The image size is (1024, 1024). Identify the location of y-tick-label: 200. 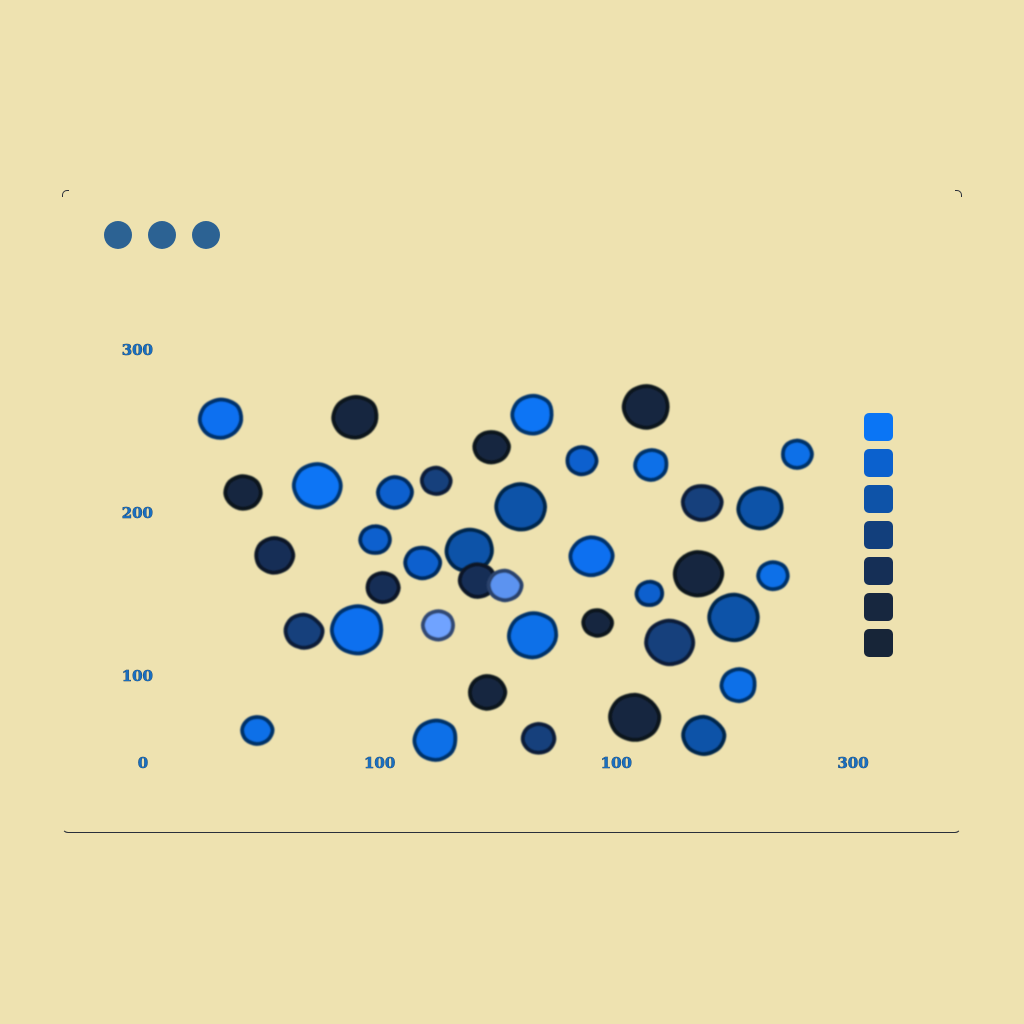
(137, 513).